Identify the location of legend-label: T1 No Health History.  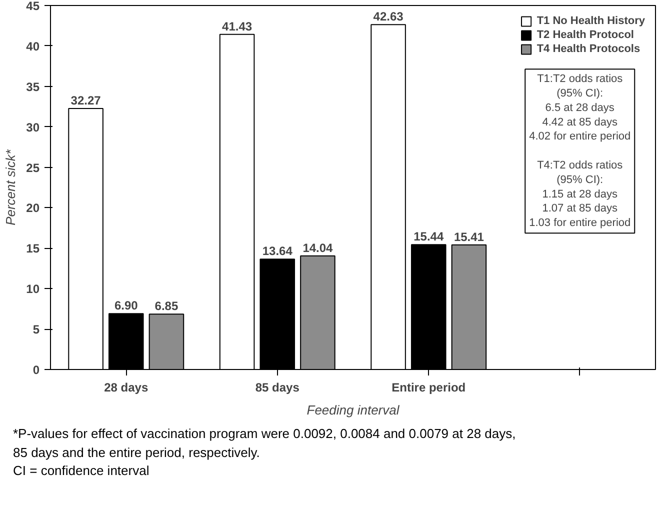
(590, 21).